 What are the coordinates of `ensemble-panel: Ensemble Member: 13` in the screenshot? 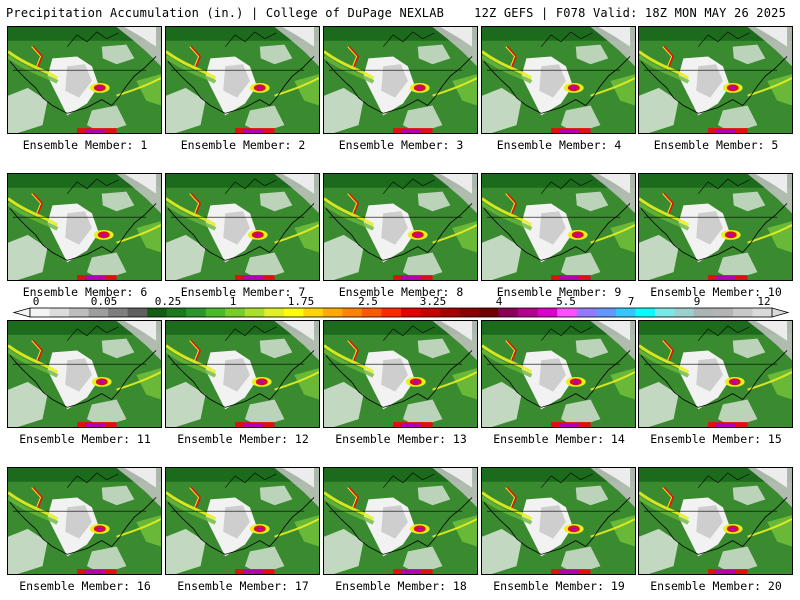 It's located at (400, 383).